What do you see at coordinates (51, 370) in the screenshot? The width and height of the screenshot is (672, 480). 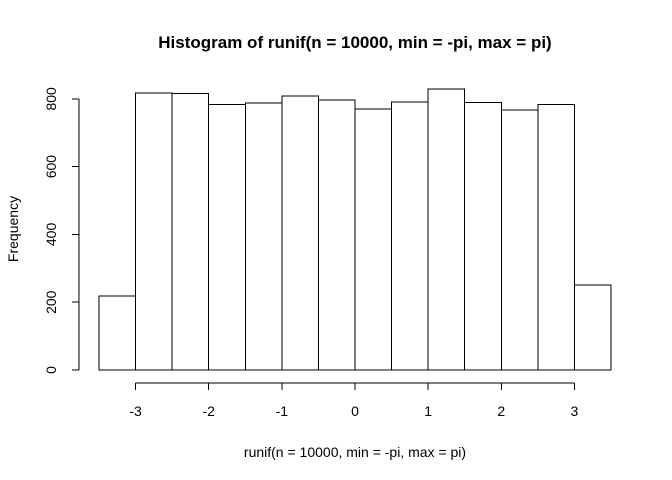 I see `y-tick-label: 0` at bounding box center [51, 370].